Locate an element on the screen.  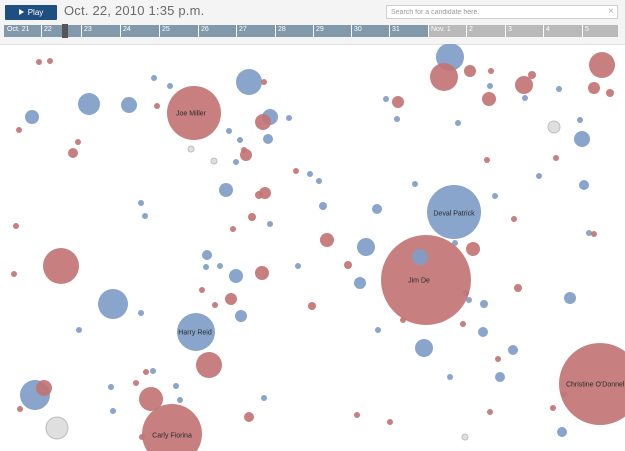
timeline-tick-label: 4 is located at coordinates (548, 29).